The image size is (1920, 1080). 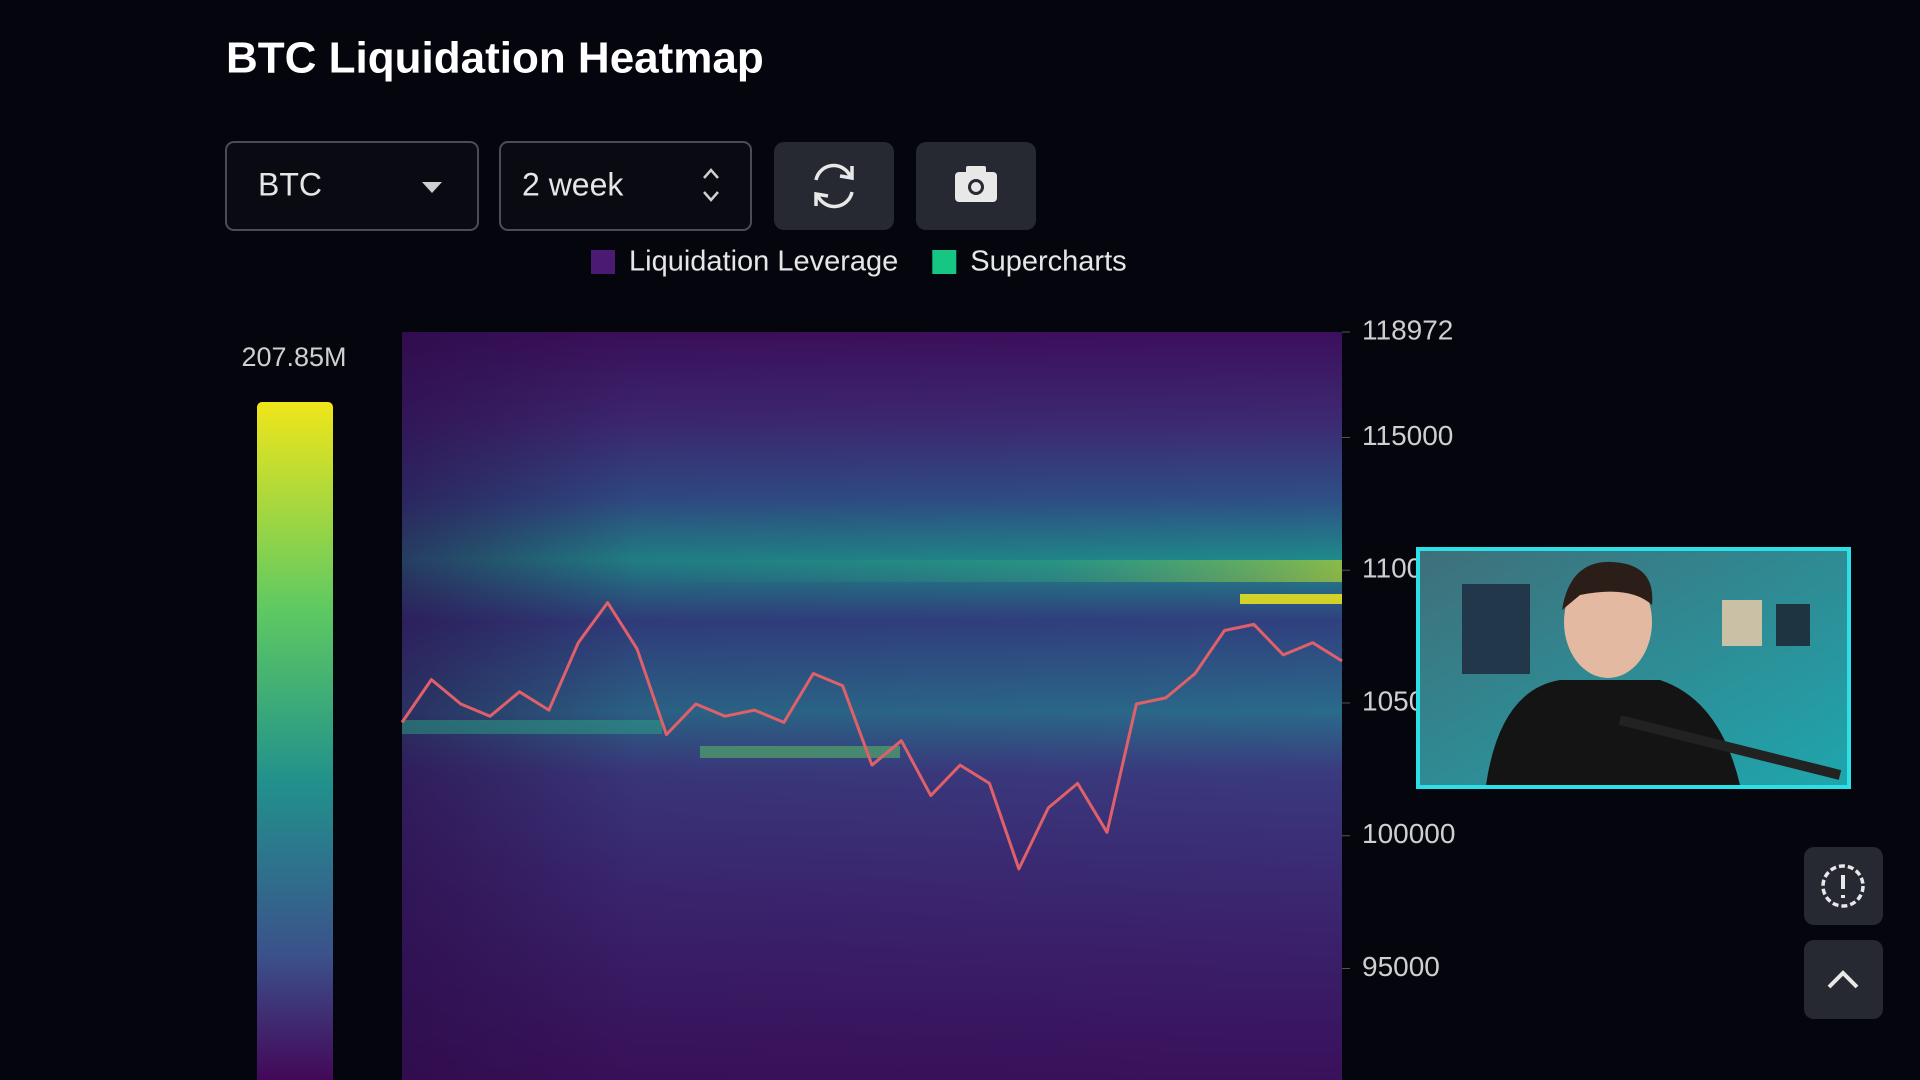 What do you see at coordinates (1793, 625) in the screenshot?
I see `frame` at bounding box center [1793, 625].